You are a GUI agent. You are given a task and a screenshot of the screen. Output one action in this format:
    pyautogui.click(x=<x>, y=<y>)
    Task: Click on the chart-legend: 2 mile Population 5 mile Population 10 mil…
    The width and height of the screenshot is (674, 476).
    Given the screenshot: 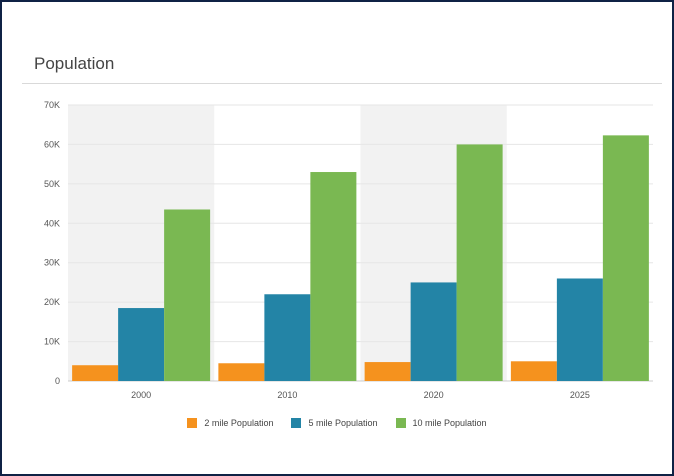 What is the action you would take?
    pyautogui.click(x=337, y=423)
    